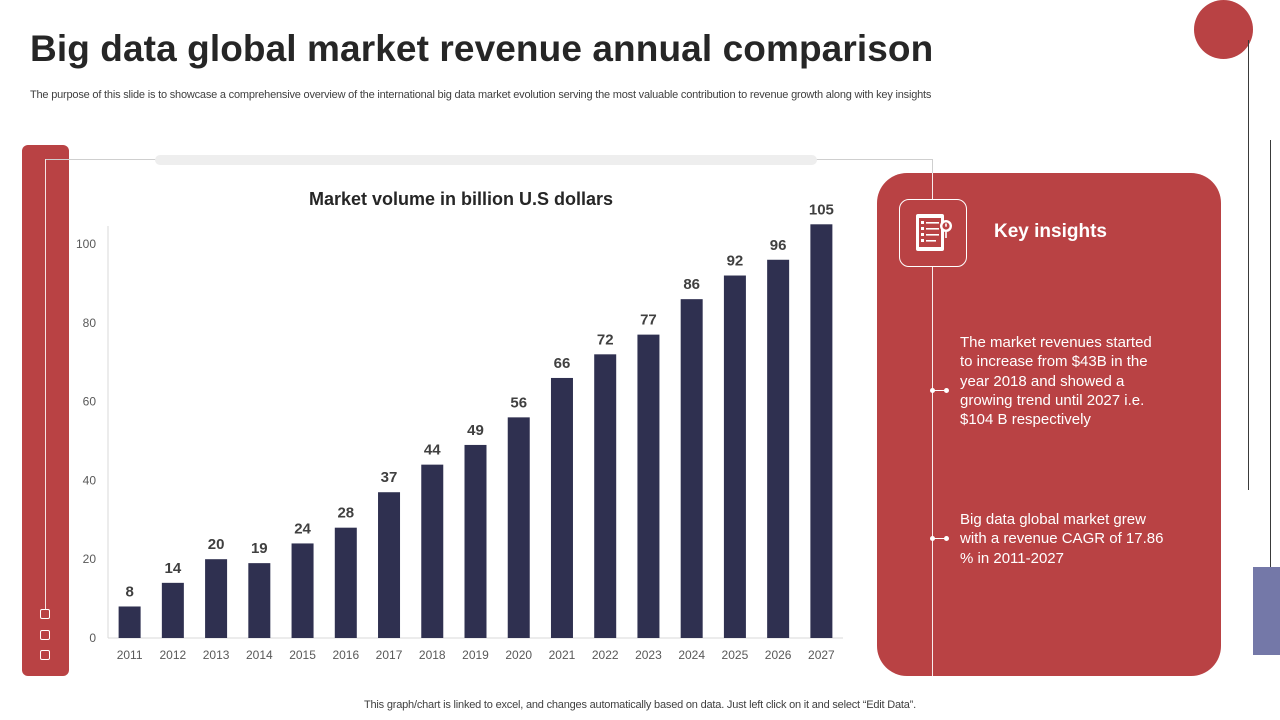  What do you see at coordinates (216, 655) in the screenshot?
I see `x-tick-label: 2013` at bounding box center [216, 655].